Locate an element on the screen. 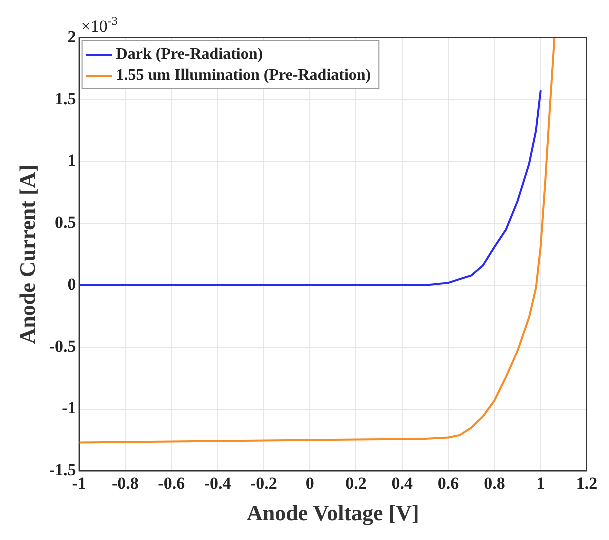 Image resolution: width=609 pixels, height=540 pixels. y-tick-label: -0.5 is located at coordinates (62, 346).